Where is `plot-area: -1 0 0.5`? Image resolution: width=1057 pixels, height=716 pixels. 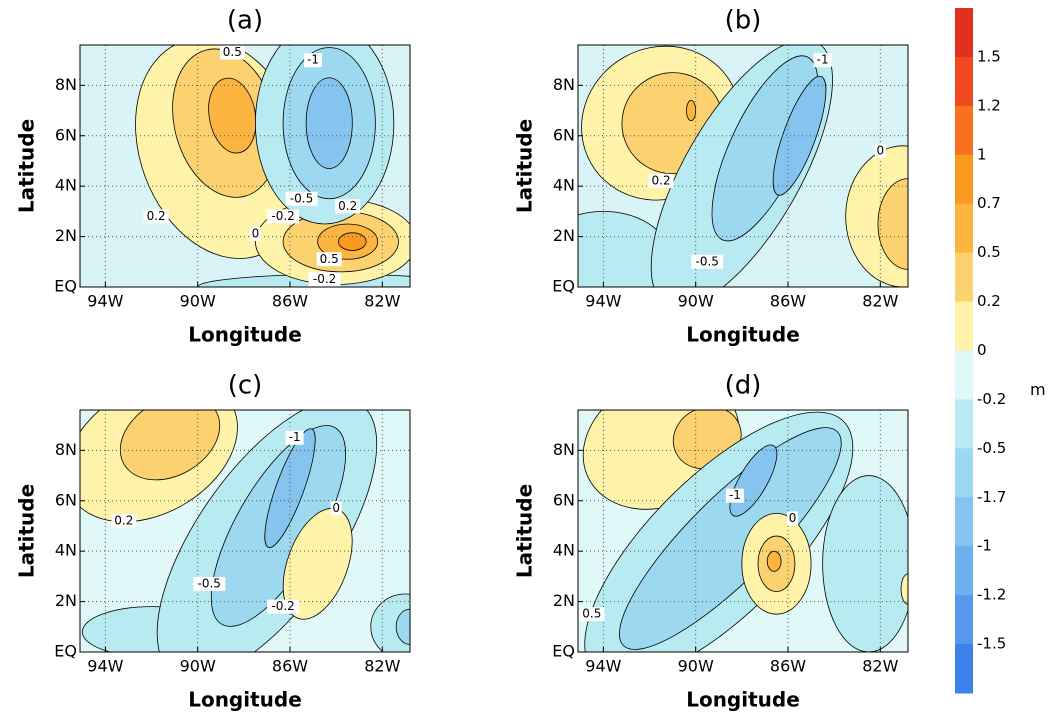
plot-area: -1 0 0.5 is located at coordinates (743, 531).